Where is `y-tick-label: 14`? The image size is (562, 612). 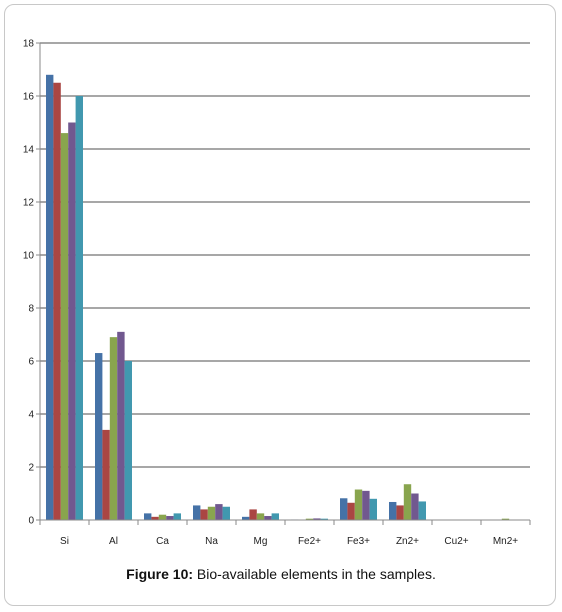
y-tick-label: 14 is located at coordinates (29, 150).